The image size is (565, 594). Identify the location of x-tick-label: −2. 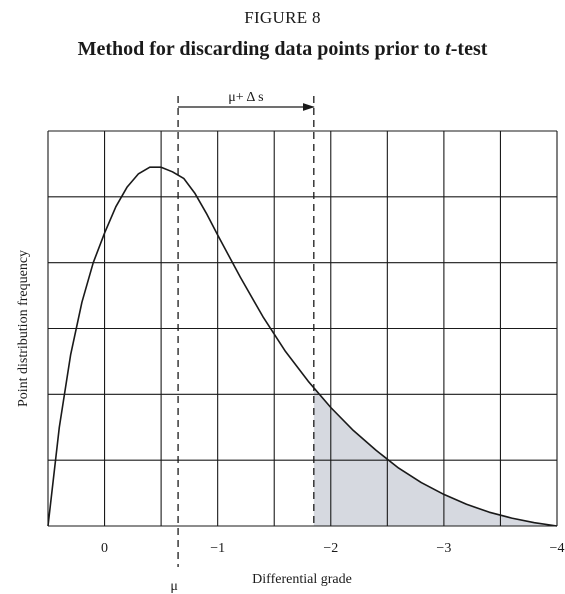
(330, 548).